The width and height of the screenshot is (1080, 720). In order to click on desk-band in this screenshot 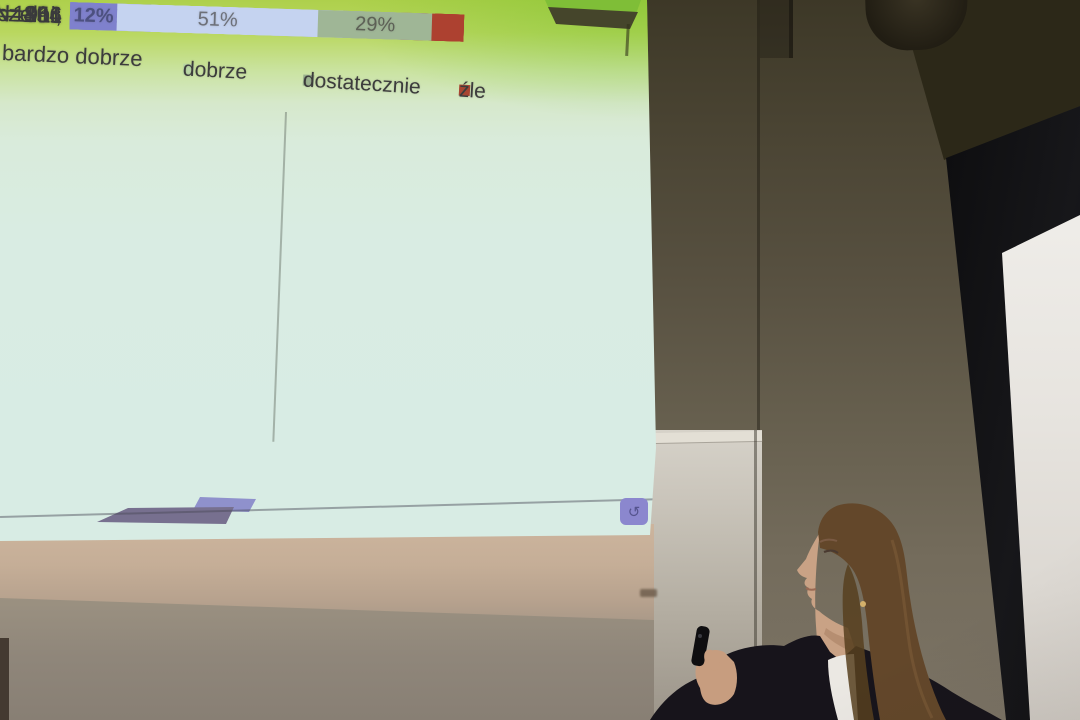, I will do `click(327, 659)`.